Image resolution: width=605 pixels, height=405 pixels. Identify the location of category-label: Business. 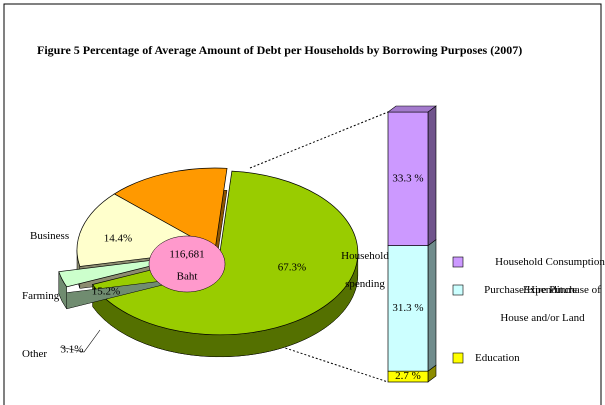
(50, 236).